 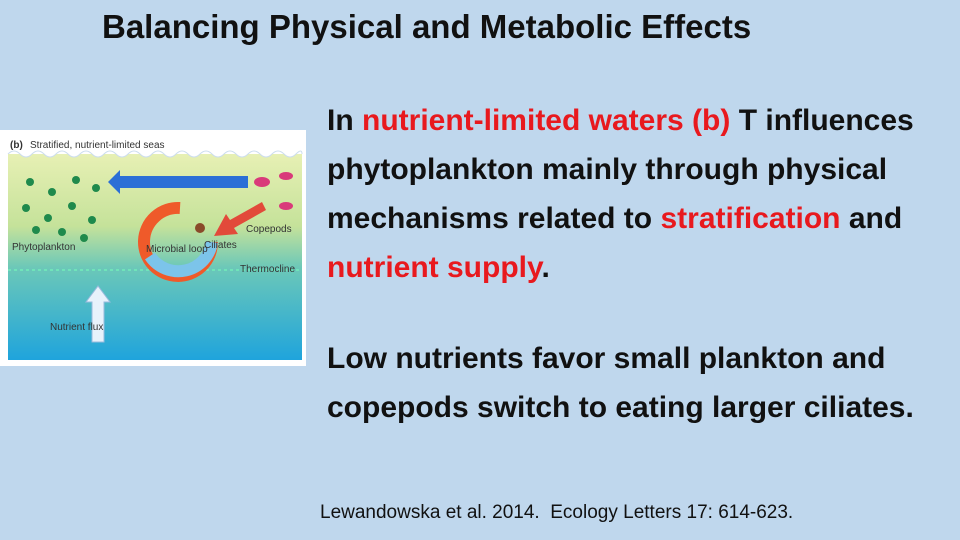 I want to click on emphasis-text: nutrient supply, so click(x=434, y=267).